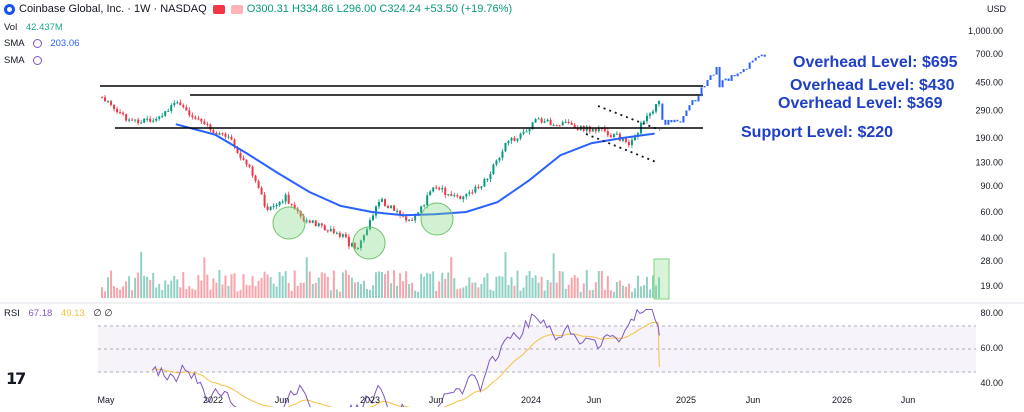  Describe the element at coordinates (16, 378) in the screenshot. I see `tradingview-logo-icon: 17` at that location.